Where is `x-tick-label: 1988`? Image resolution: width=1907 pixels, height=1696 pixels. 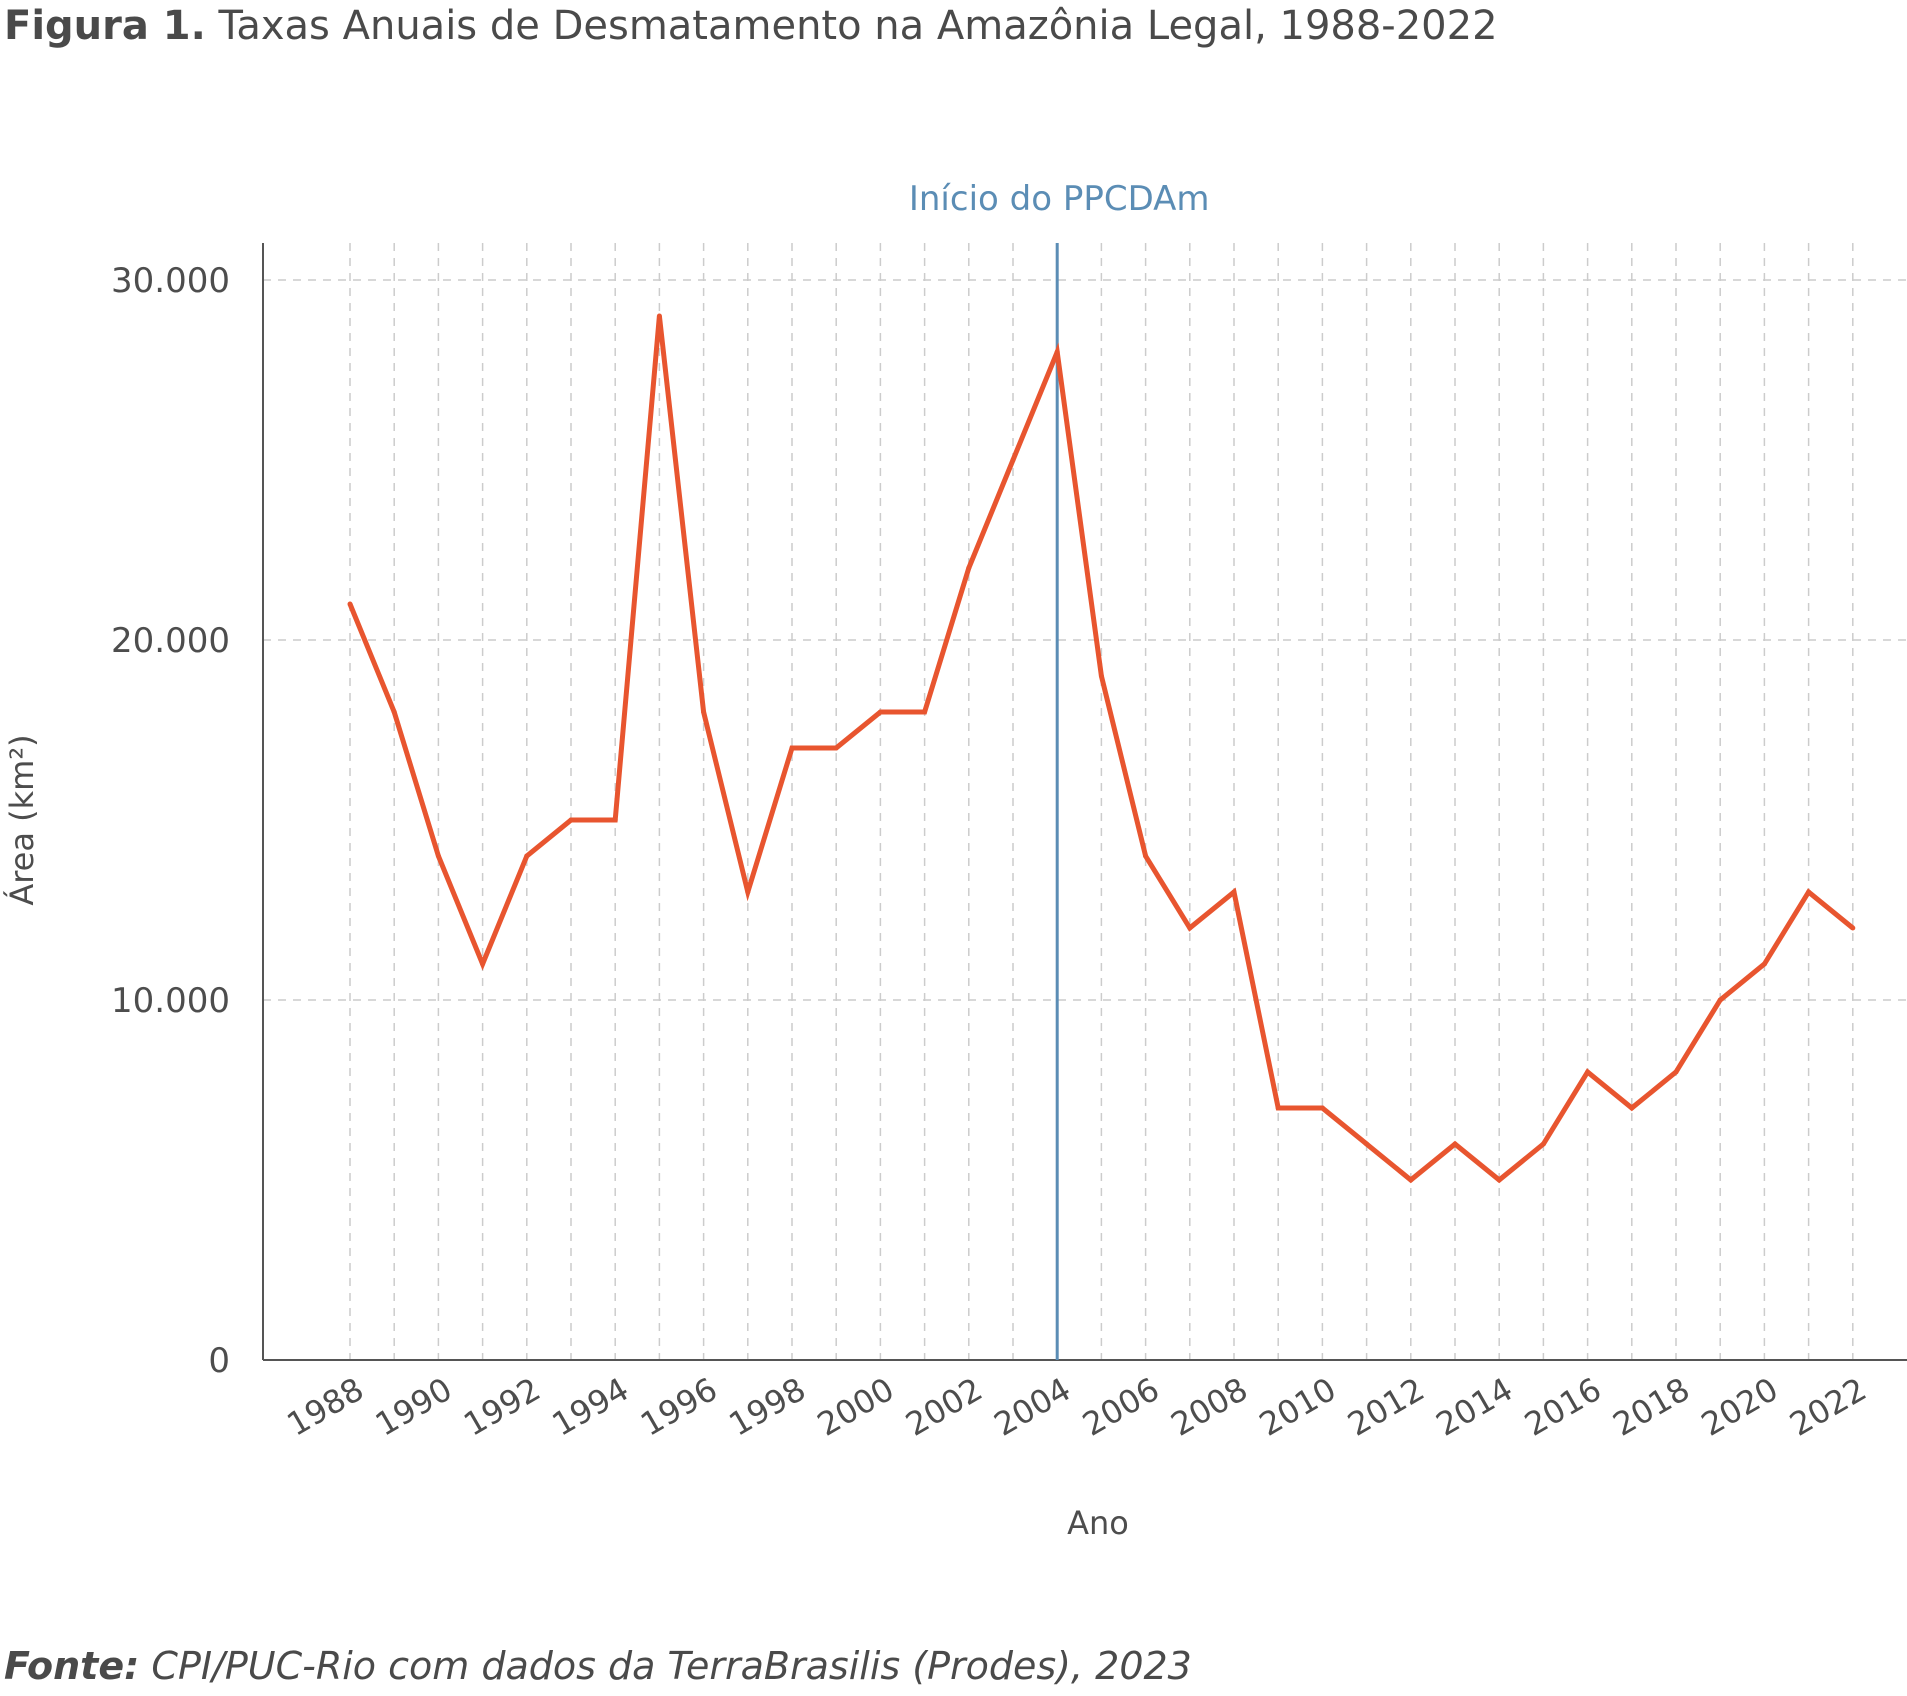
x-tick-label: 1988 is located at coordinates (325, 1407).